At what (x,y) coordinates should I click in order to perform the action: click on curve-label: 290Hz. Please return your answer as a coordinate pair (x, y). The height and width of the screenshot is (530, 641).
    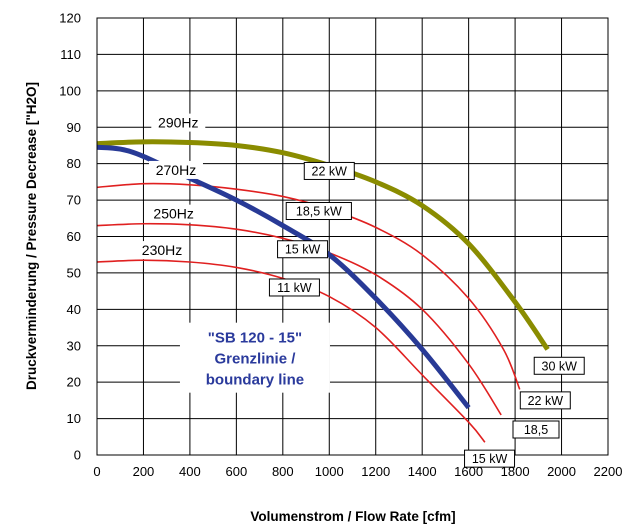
    Looking at the image, I should click on (178, 123).